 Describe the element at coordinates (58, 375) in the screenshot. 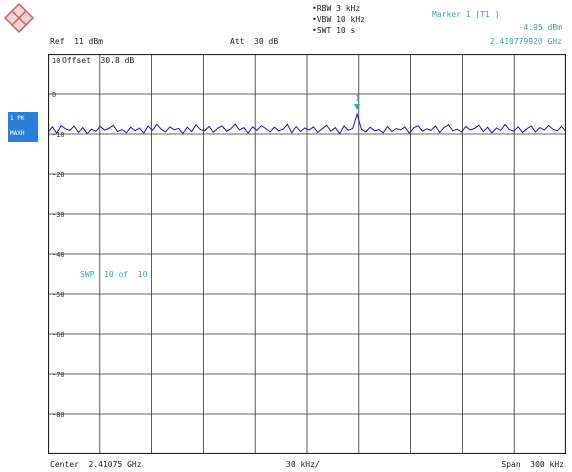

I see `y-tick-label: -70` at that location.